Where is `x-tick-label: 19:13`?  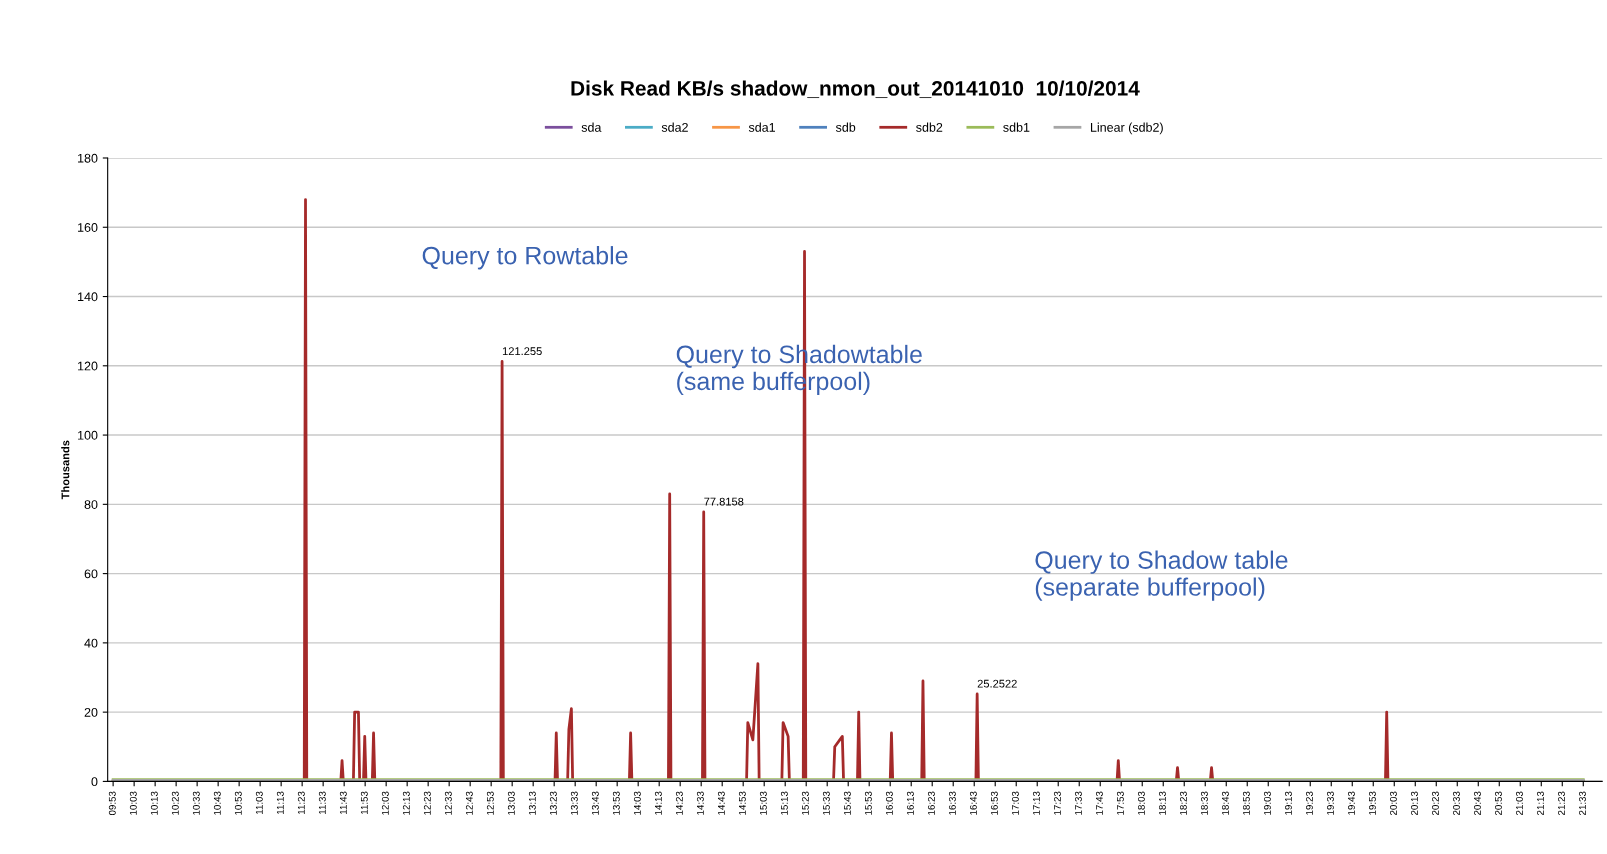 x-tick-label: 19:13 is located at coordinates (1288, 803).